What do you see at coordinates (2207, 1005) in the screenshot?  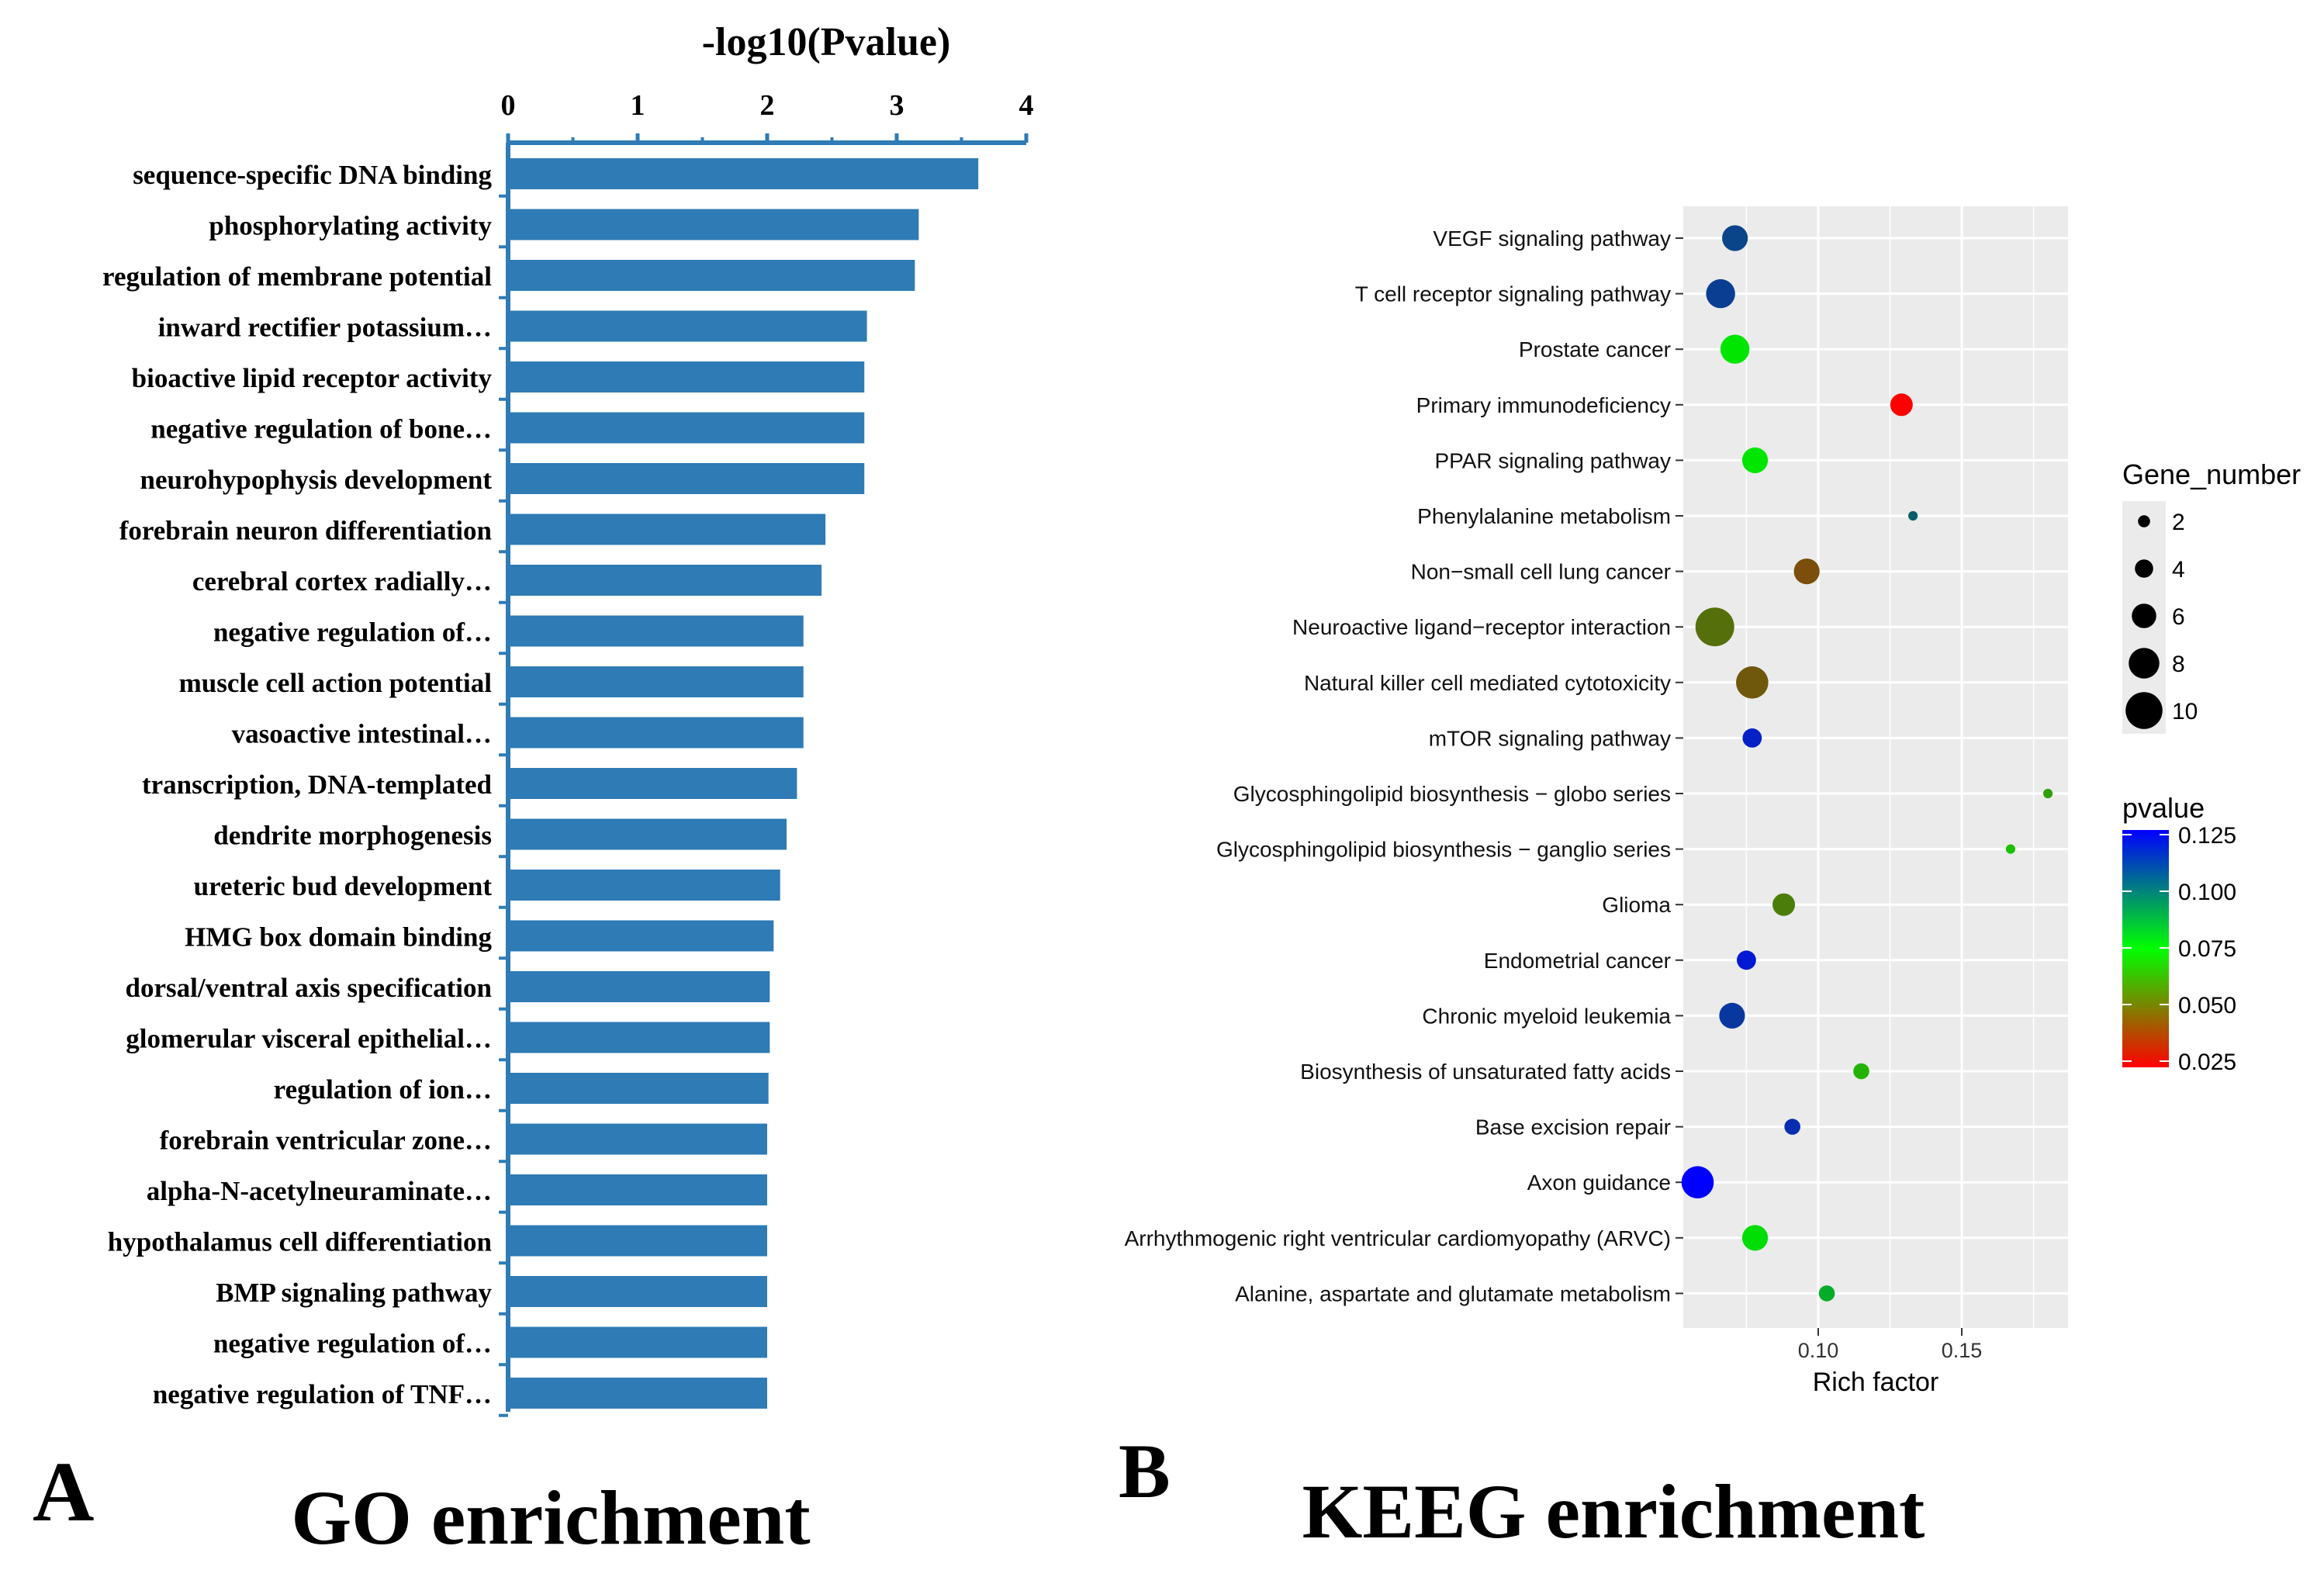 I see `color-legend-label: 0.050` at bounding box center [2207, 1005].